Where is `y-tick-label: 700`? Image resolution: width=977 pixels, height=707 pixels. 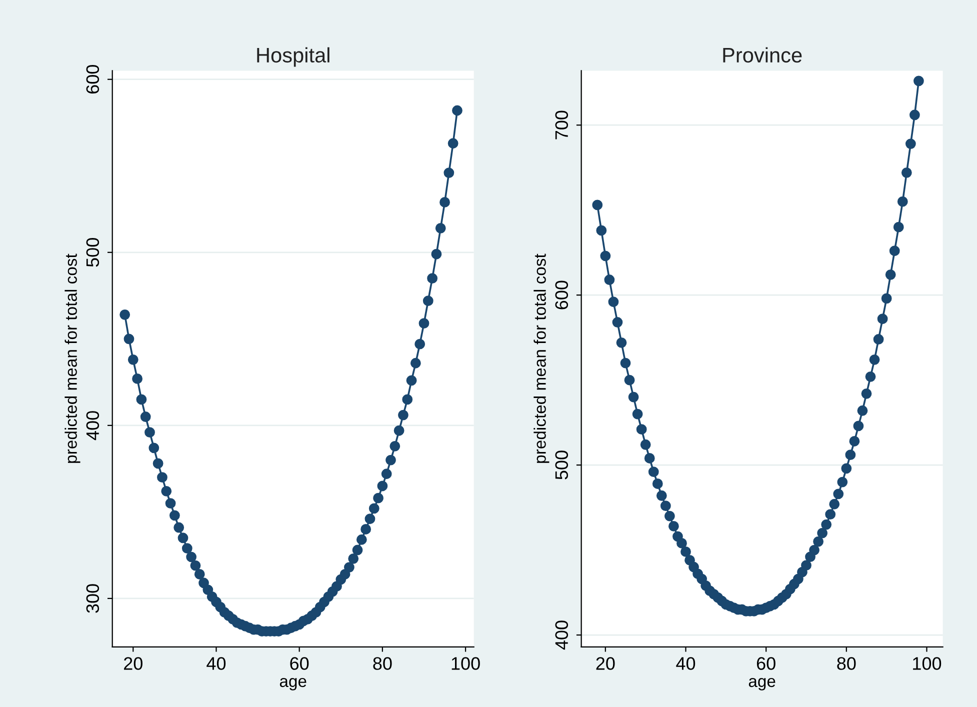 y-tick-label: 700 is located at coordinates (561, 125).